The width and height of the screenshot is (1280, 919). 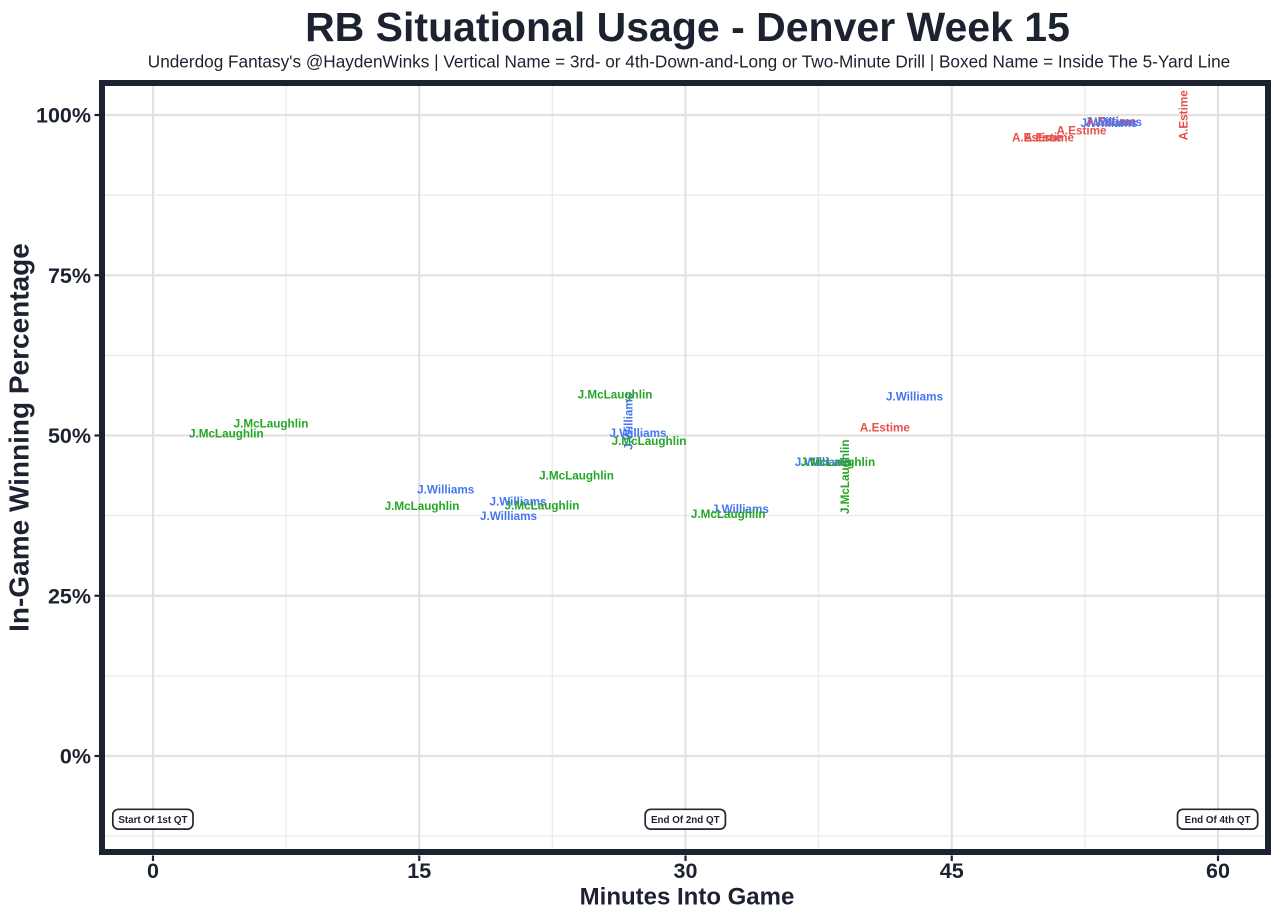 I want to click on svg-text:RB Situational Usage - Denver: RB Situational Usage - Denver Week 15, so click(x=687, y=27).